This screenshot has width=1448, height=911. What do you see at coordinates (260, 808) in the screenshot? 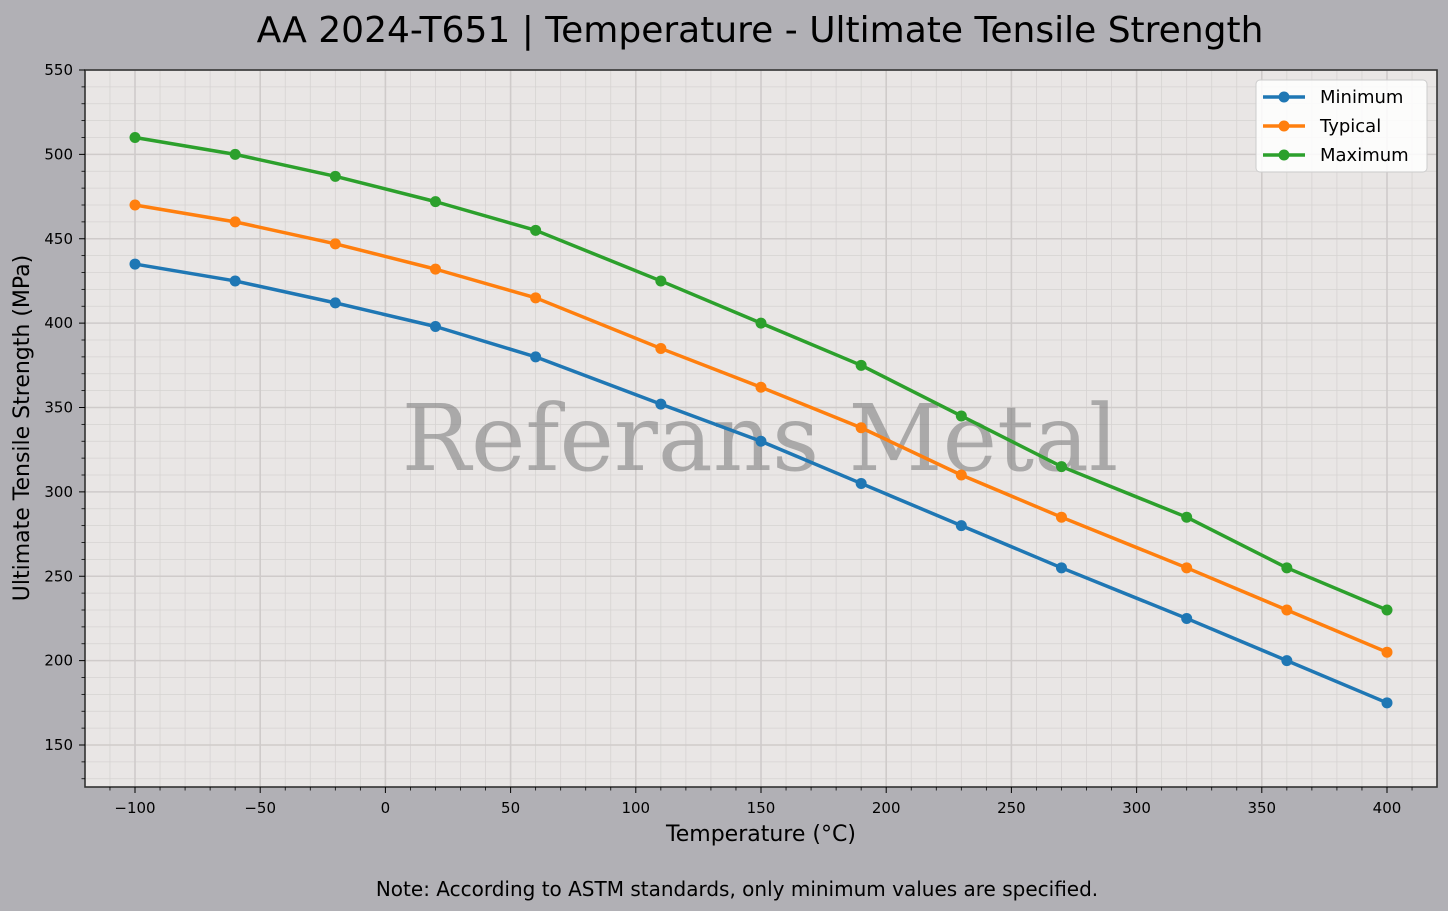
I see `x-tick-label: −50` at bounding box center [260, 808].